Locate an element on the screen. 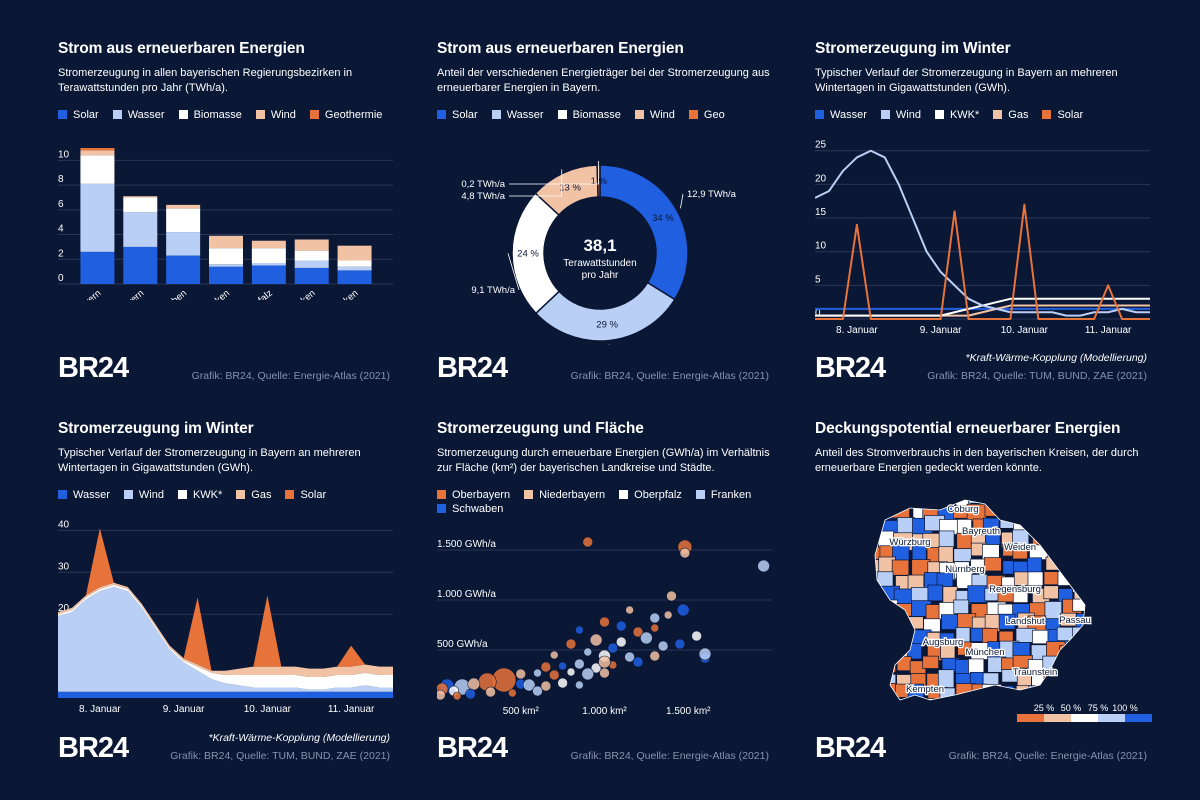  area-band is located at coordinates (225, 639).